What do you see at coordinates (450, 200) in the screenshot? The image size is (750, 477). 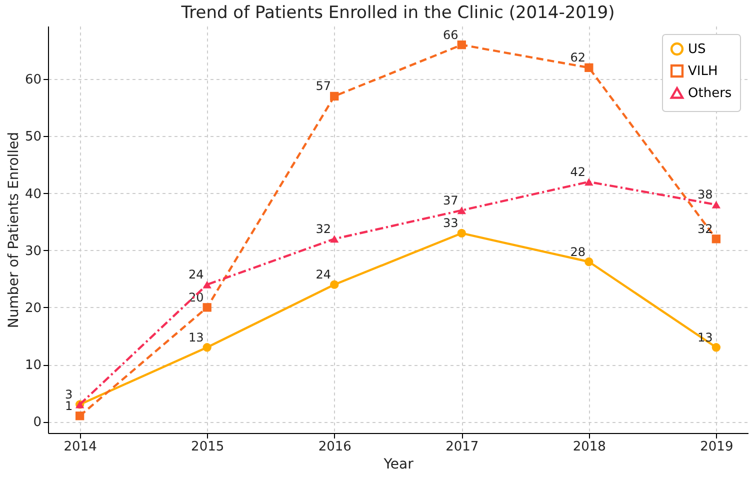 I see `data-label: 37` at bounding box center [450, 200].